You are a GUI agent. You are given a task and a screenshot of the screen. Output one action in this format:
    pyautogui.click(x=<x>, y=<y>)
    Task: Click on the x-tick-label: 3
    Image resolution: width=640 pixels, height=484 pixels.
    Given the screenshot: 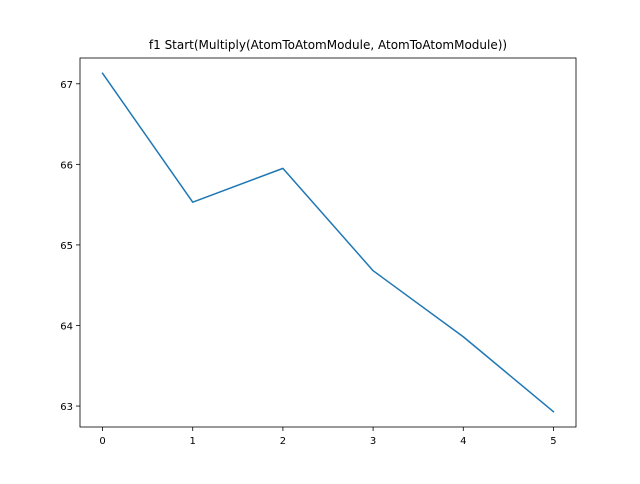 What is the action you would take?
    pyautogui.click(x=373, y=441)
    